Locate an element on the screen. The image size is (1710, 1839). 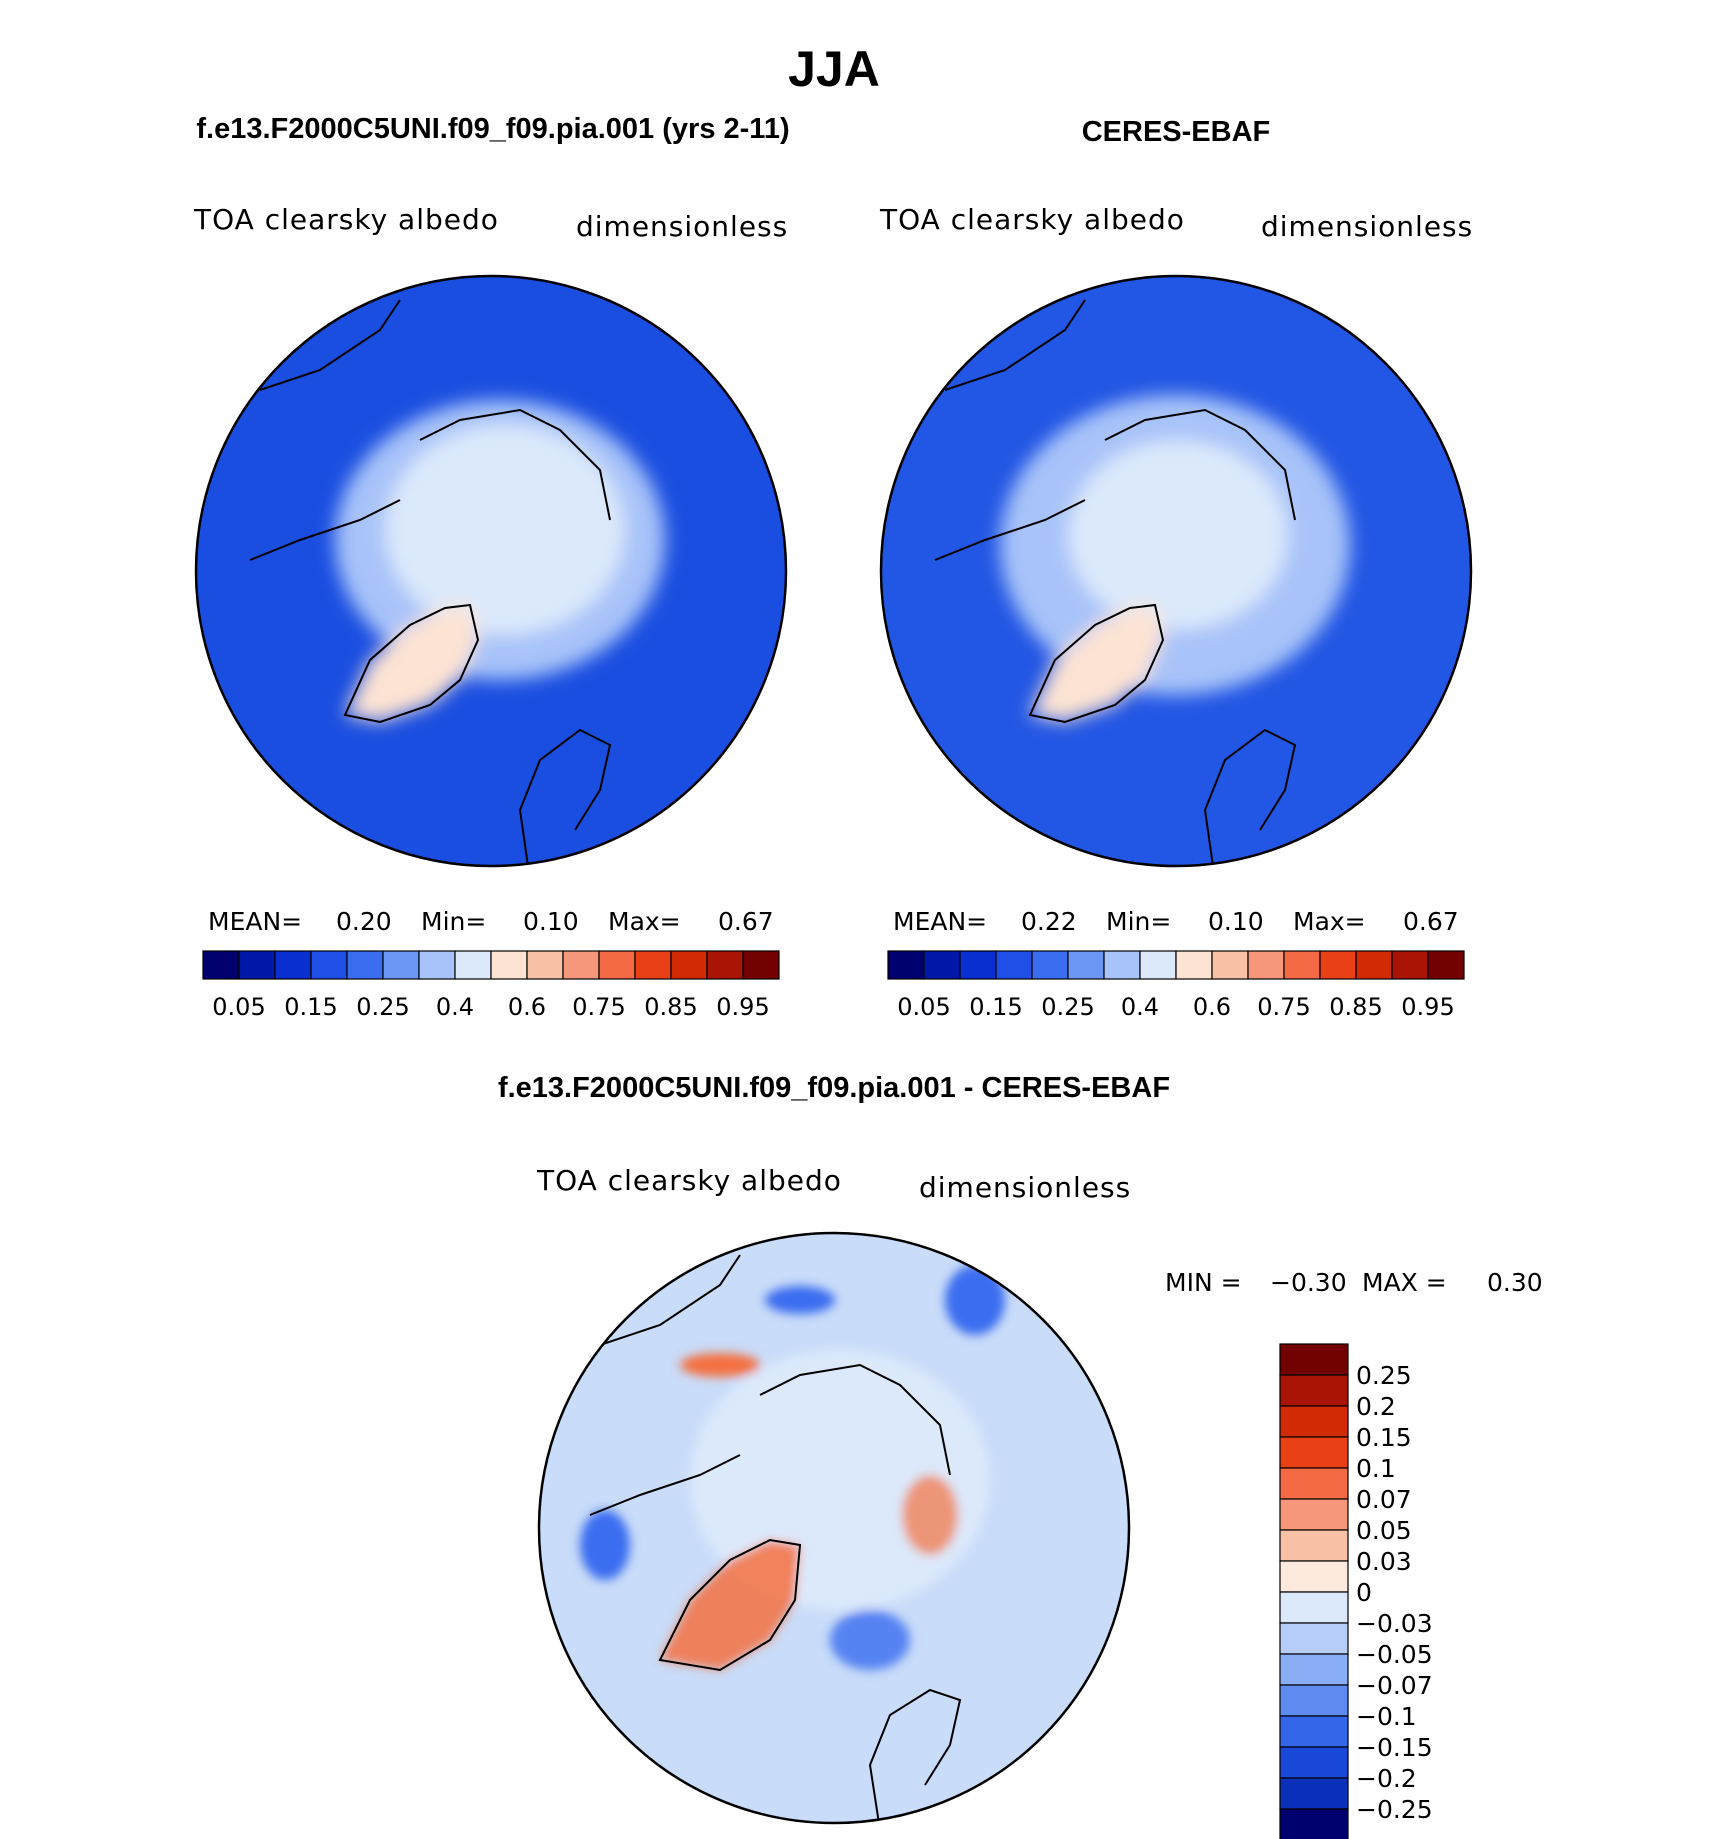
cbar1-tick-label: 0.6 is located at coordinates (527, 1007).